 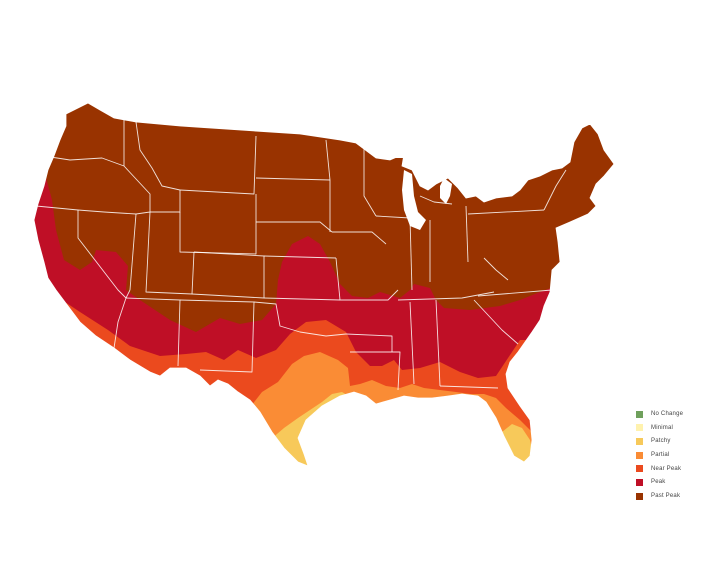 What do you see at coordinates (555, 190) in the screenshot?
I see `border-ny-ne` at bounding box center [555, 190].